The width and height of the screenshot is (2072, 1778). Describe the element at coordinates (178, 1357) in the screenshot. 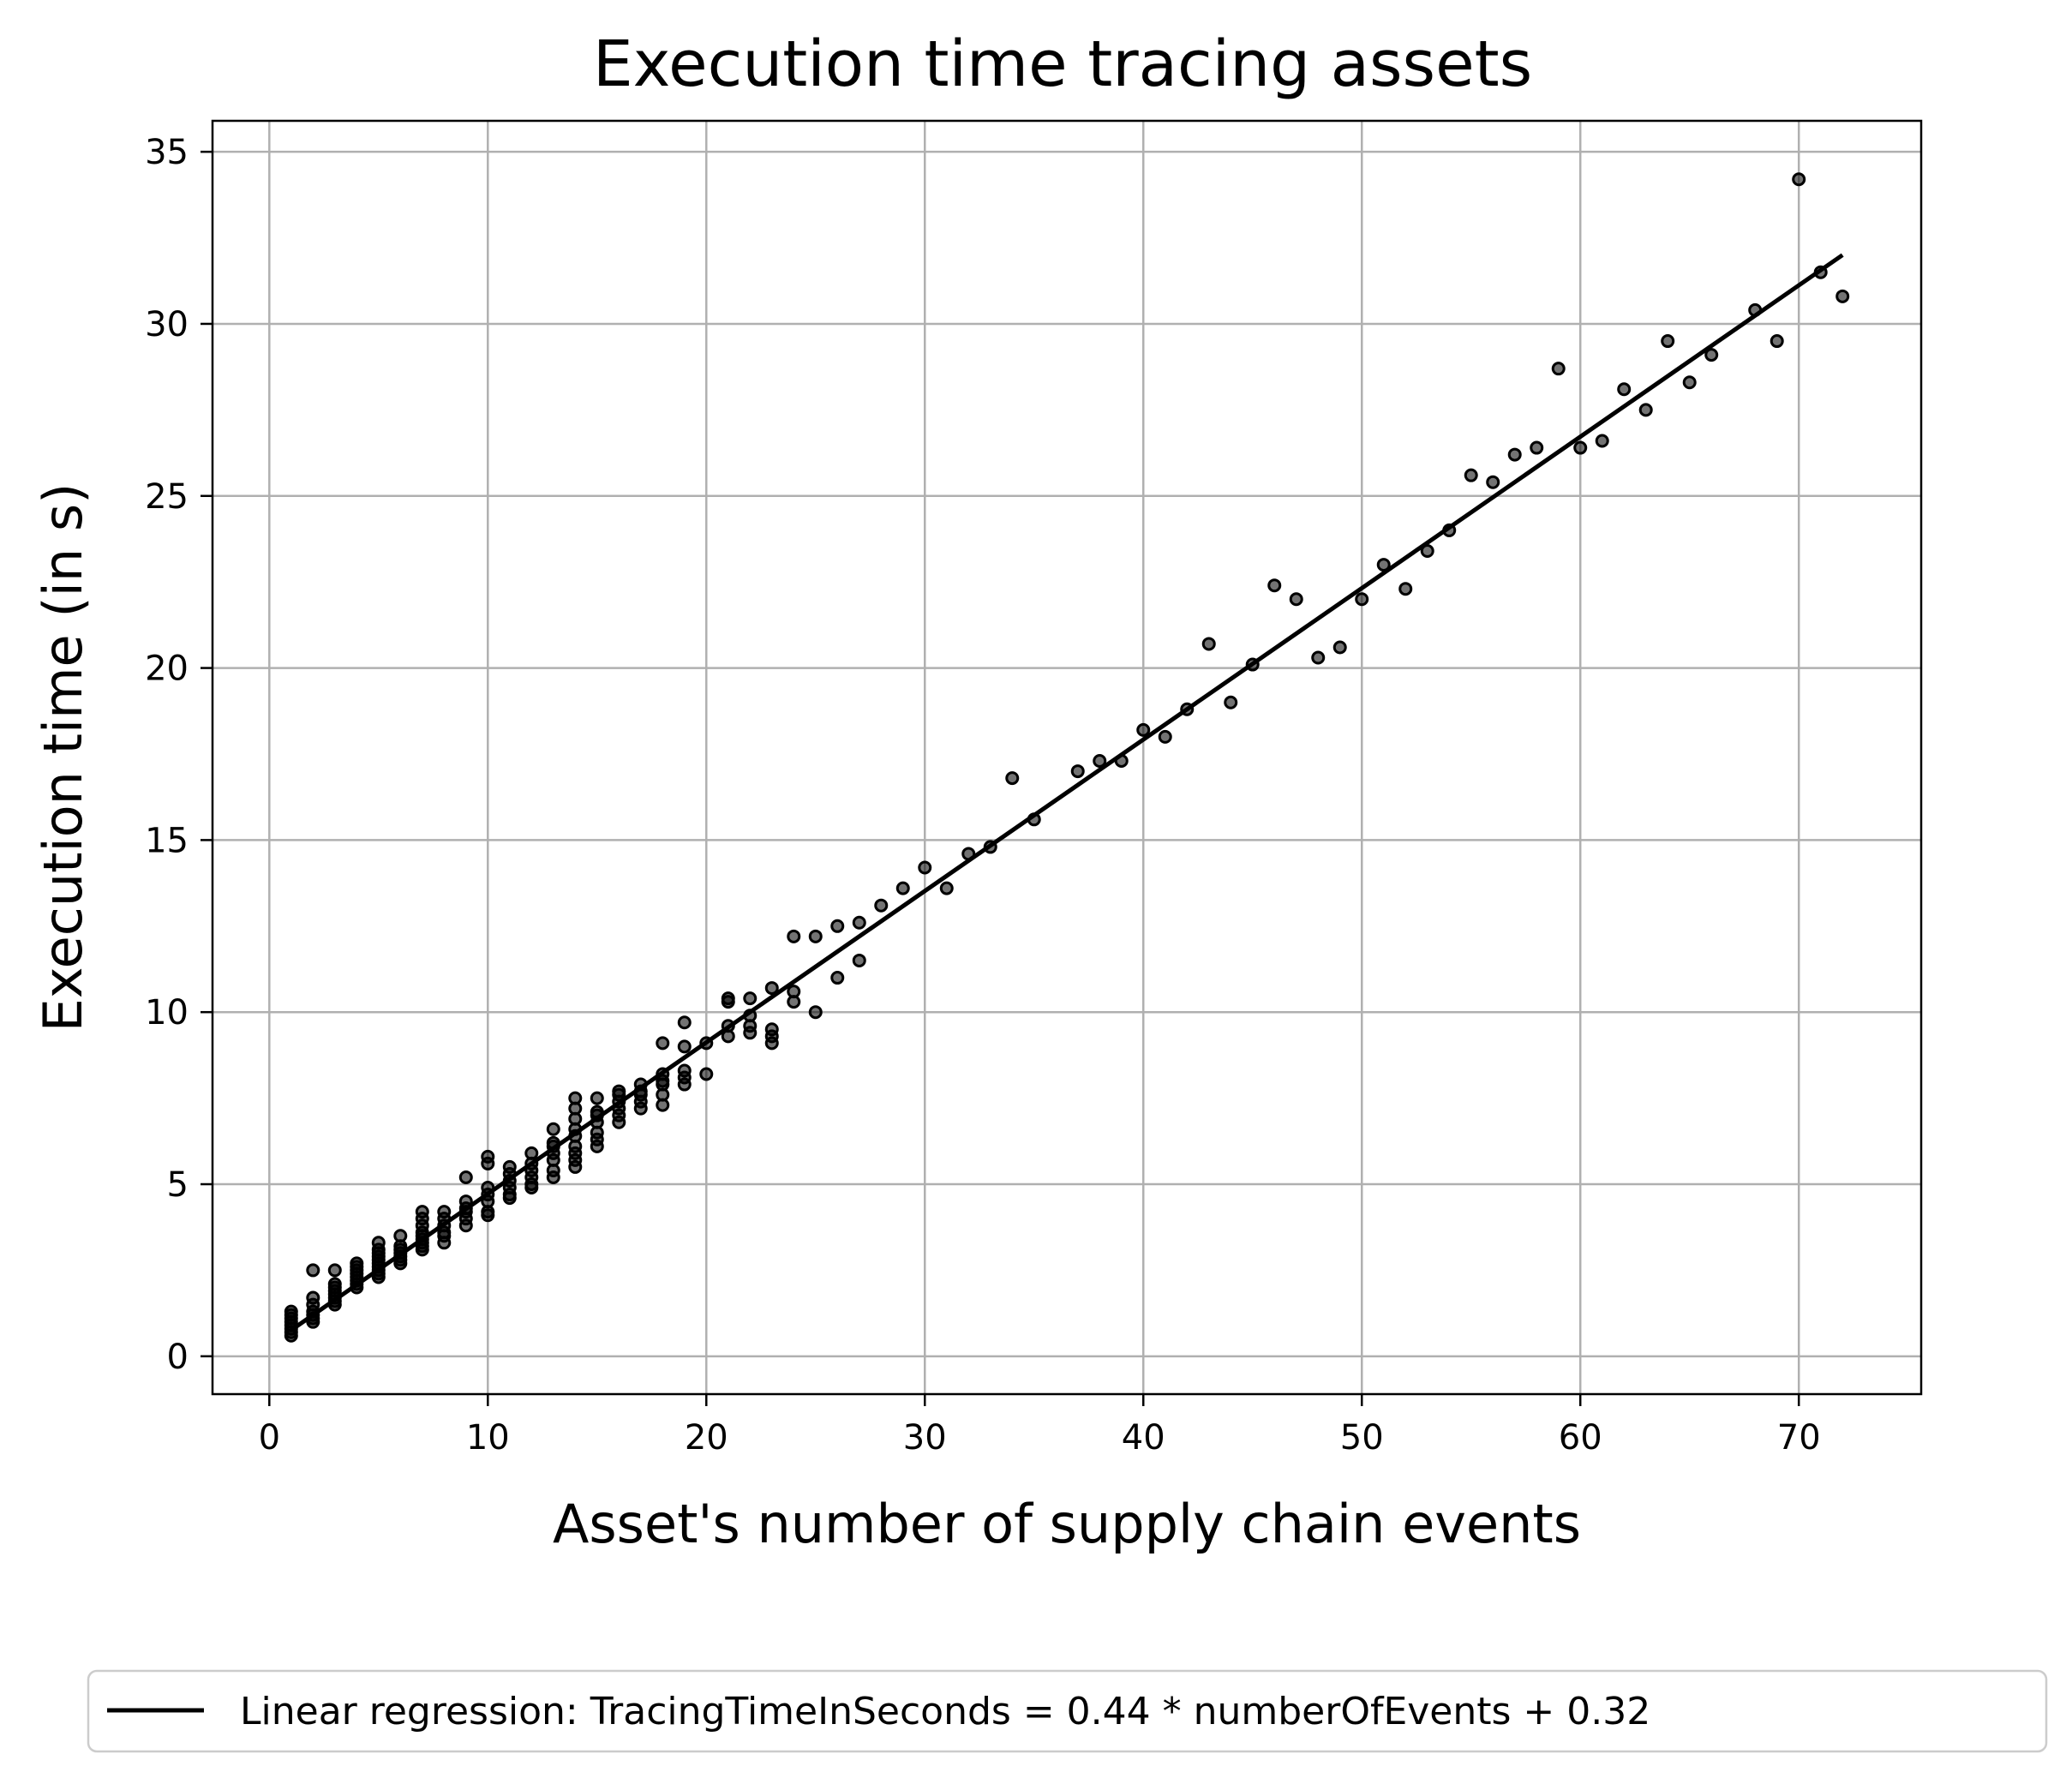

I see `y-tick-label: 0` at that location.